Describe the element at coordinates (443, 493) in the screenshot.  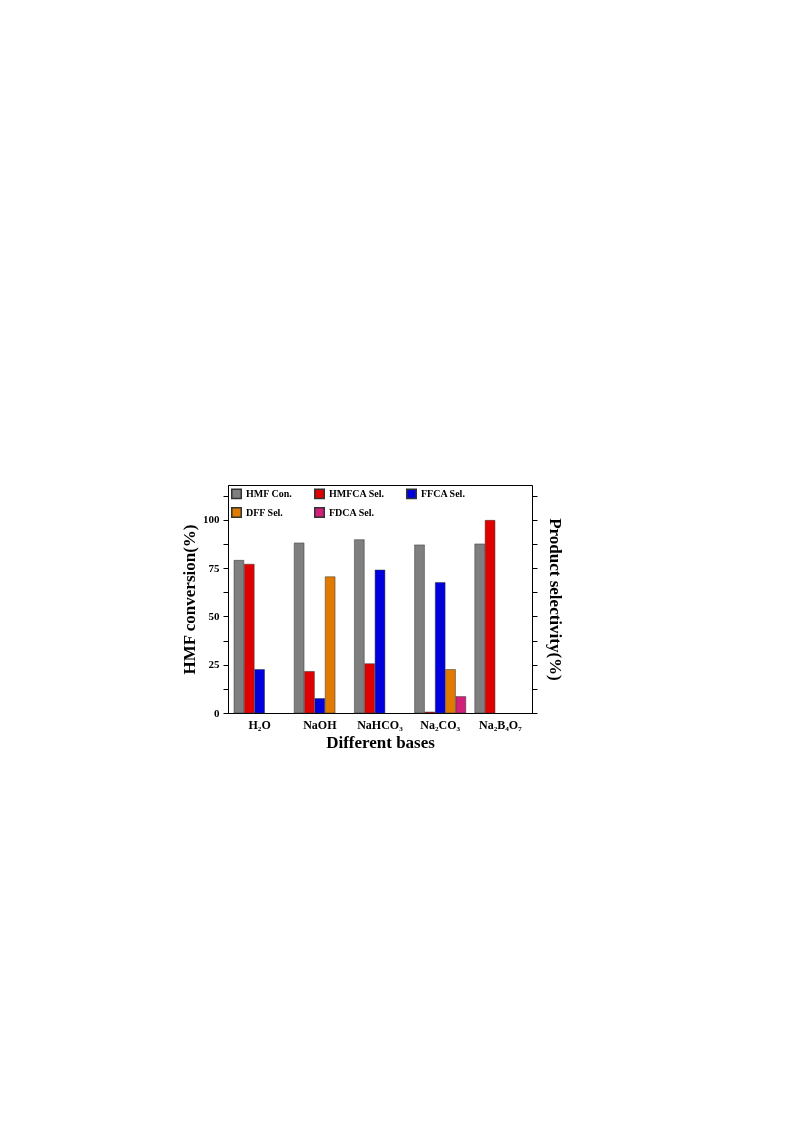
I see `legend-label: FFCA Sel.` at that location.